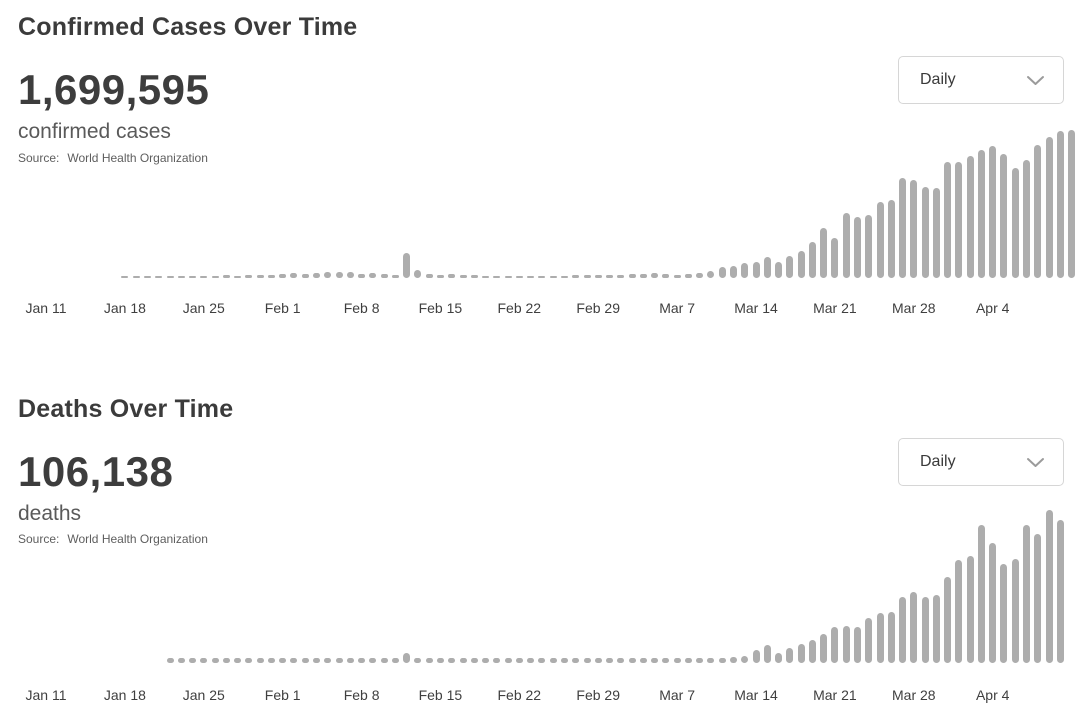 Image resolution: width=1080 pixels, height=707 pixels. Describe the element at coordinates (992, 695) in the screenshot. I see `x-tick-label: Apr 4` at that location.